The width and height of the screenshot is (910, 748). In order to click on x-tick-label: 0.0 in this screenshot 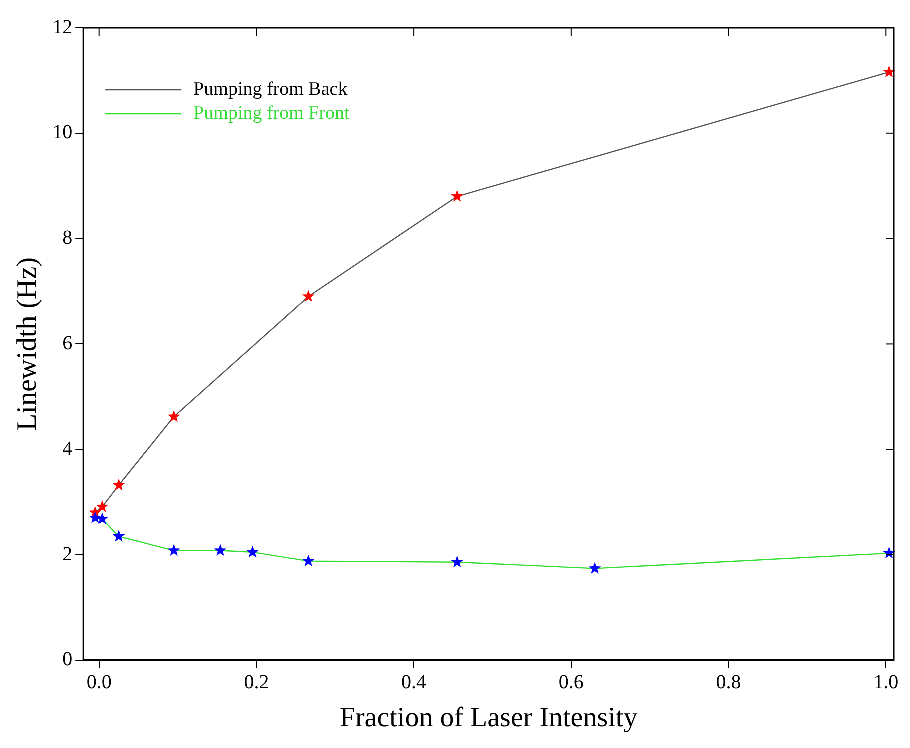, I will do `click(99, 683)`.